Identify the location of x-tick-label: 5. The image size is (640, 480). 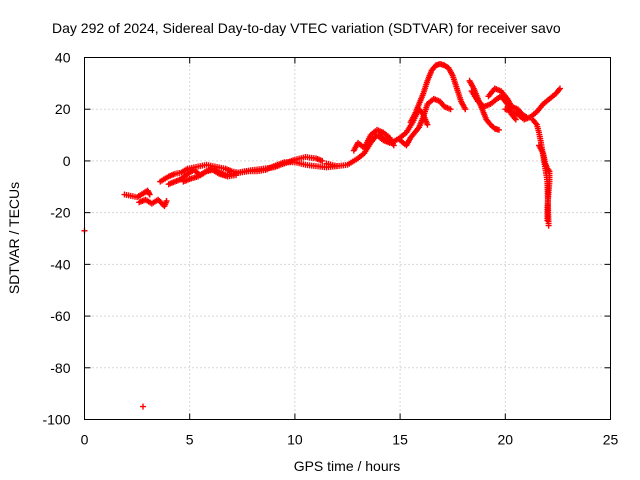
(190, 440).